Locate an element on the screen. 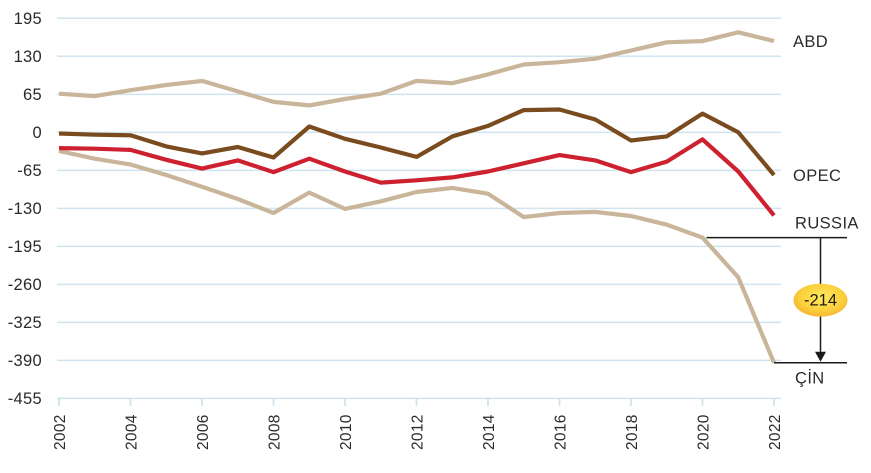  y-tick-label: -65 is located at coordinates (29, 171).